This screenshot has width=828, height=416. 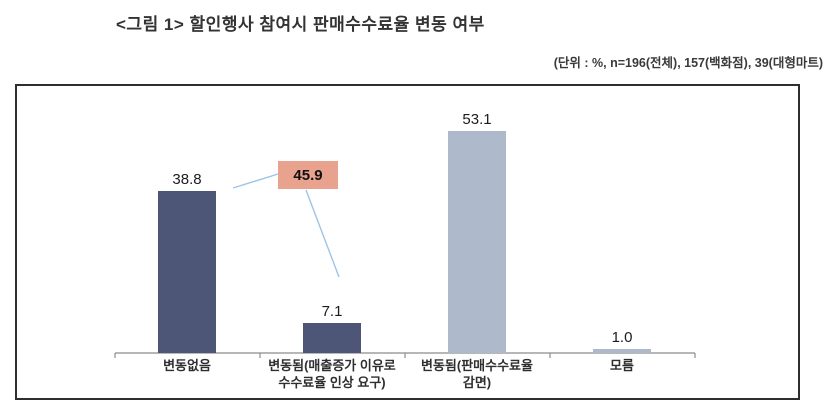 I want to click on bar-column-4: 1.0, so click(x=622, y=341).